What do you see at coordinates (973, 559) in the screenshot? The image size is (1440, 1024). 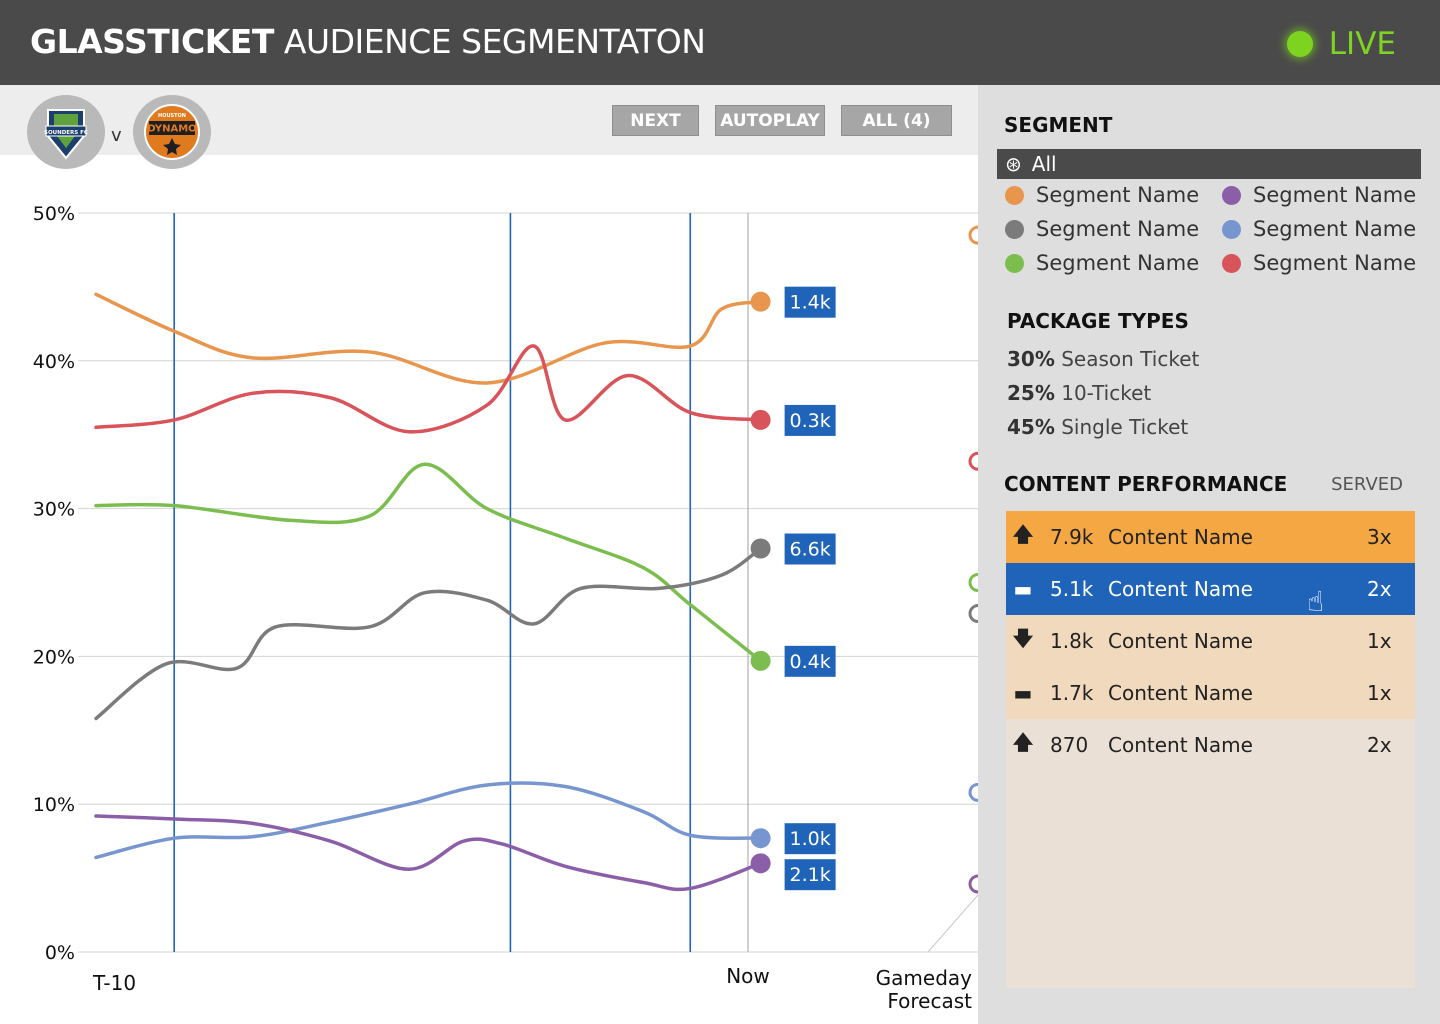 I see `forecast-markers` at bounding box center [973, 559].